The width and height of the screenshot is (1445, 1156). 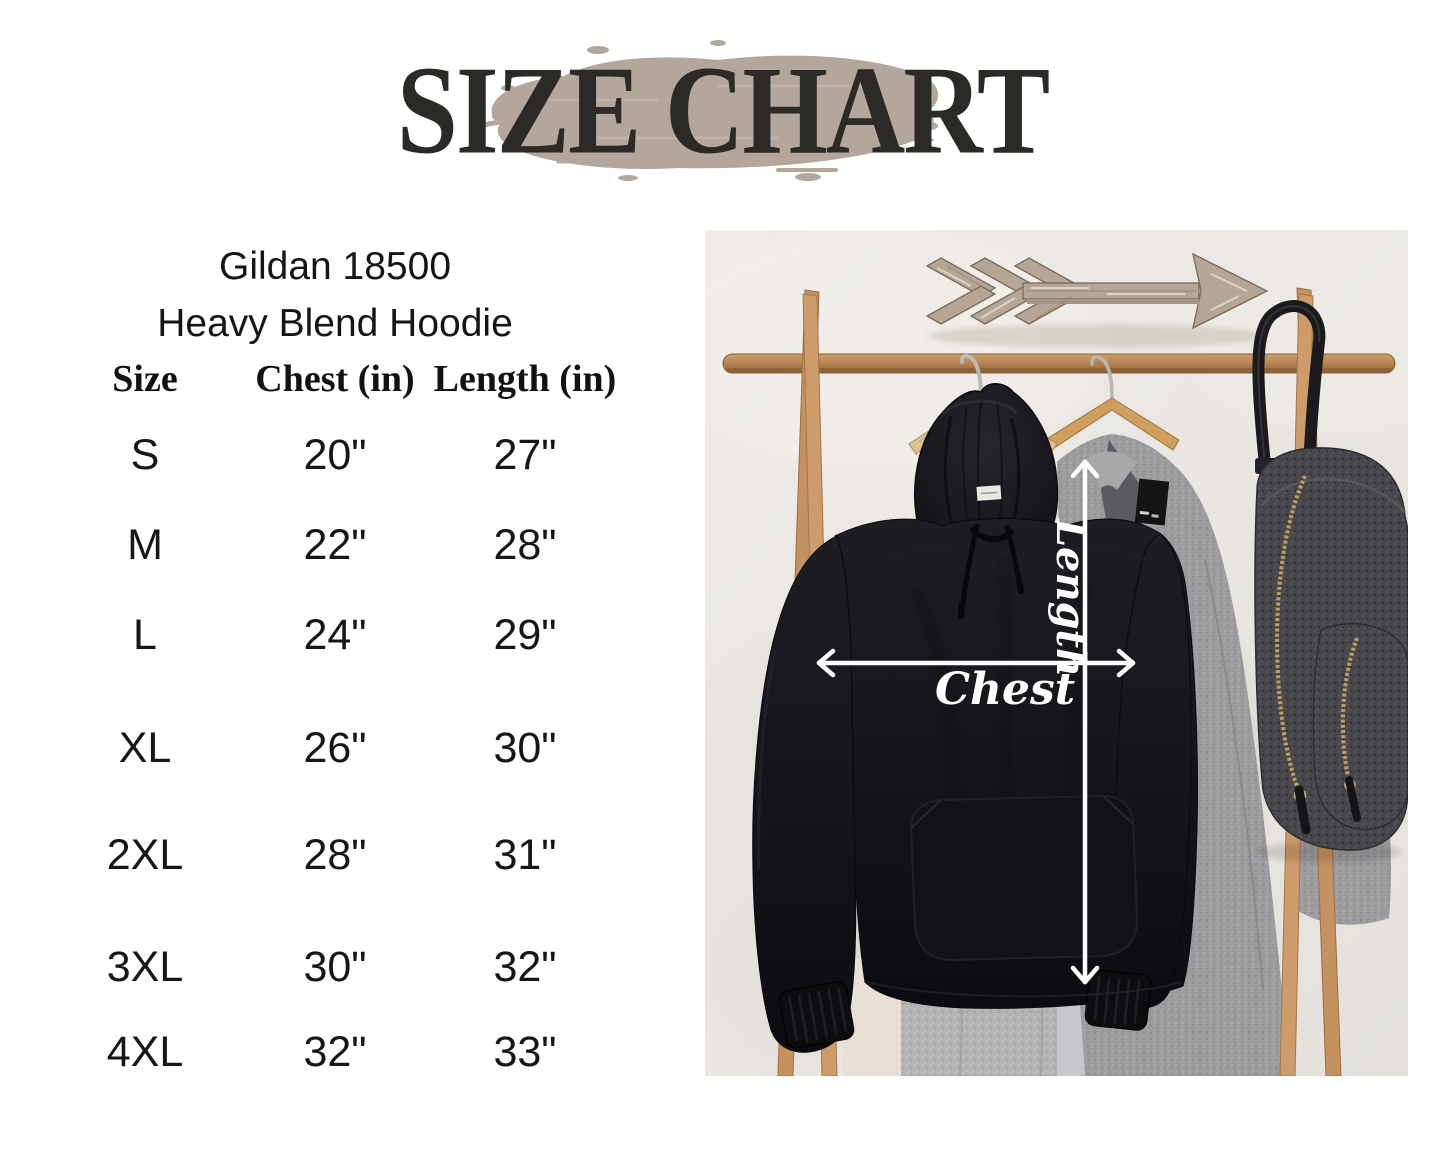 I want to click on chest-cell: 30", so click(x=335, y=967).